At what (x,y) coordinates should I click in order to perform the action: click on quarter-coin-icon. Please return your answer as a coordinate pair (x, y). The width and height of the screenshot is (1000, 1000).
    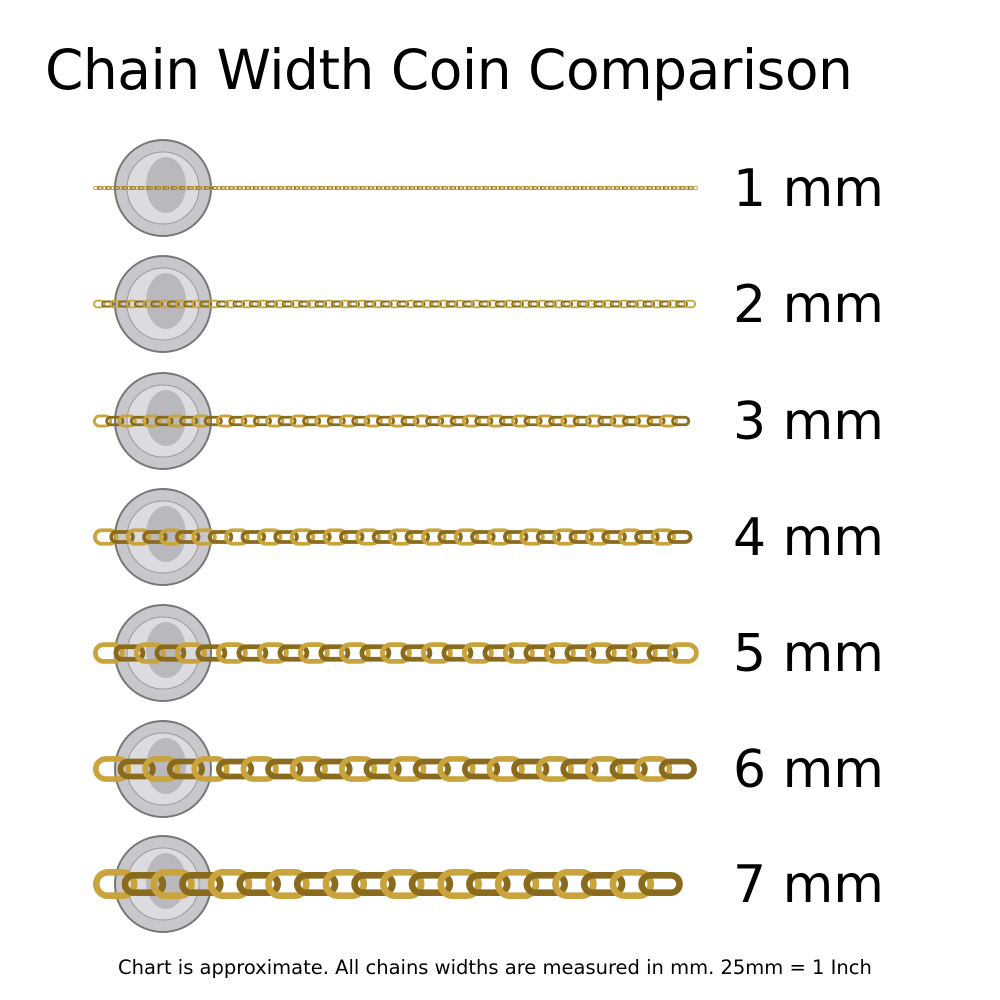
    Looking at the image, I should click on (163, 421).